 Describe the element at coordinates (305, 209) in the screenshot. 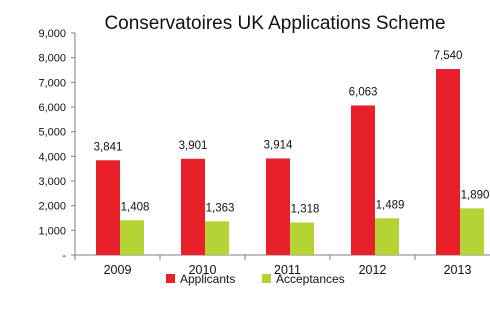

I see `data-label: 1,318` at that location.